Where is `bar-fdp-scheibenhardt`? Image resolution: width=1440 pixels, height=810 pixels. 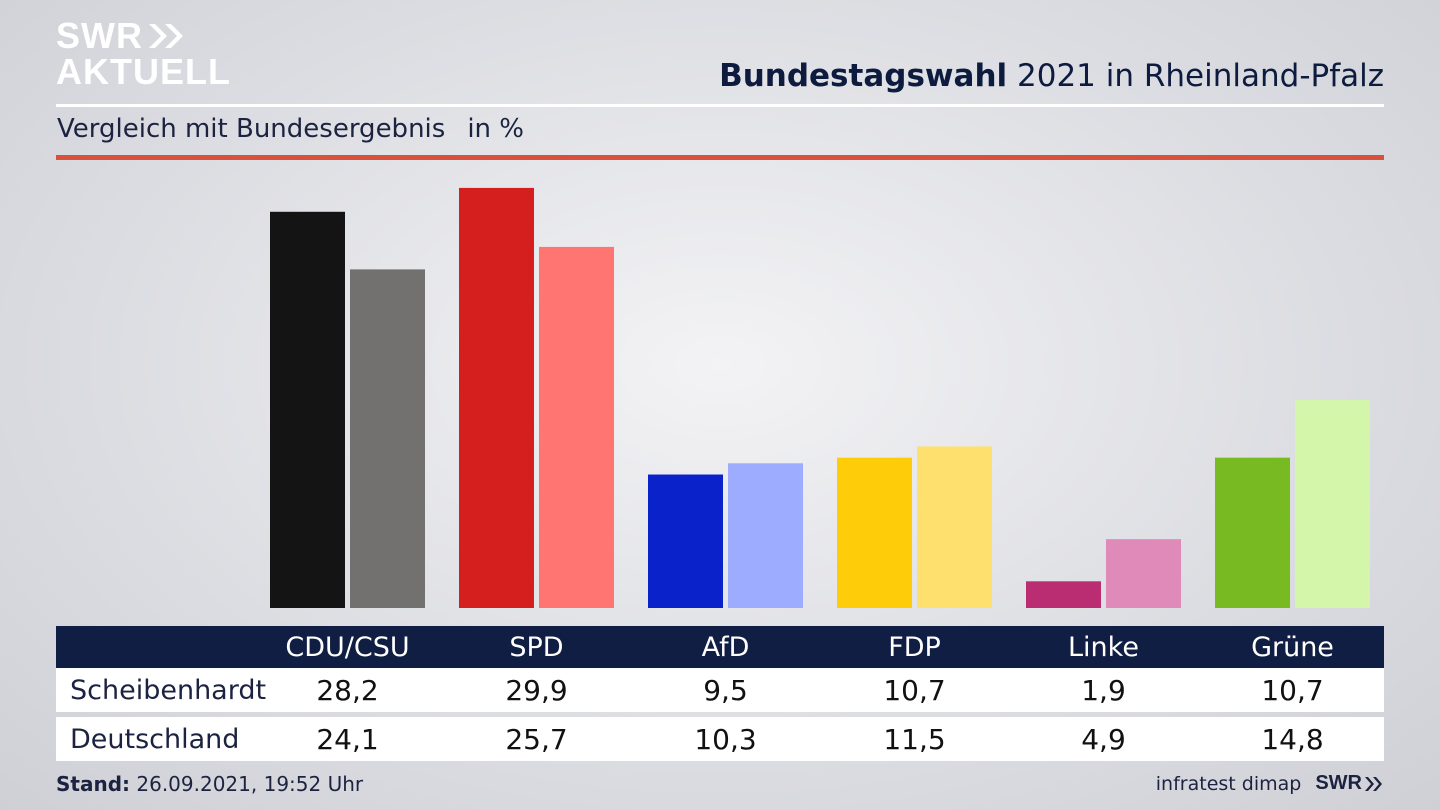 bar-fdp-scheibenhardt is located at coordinates (874, 532).